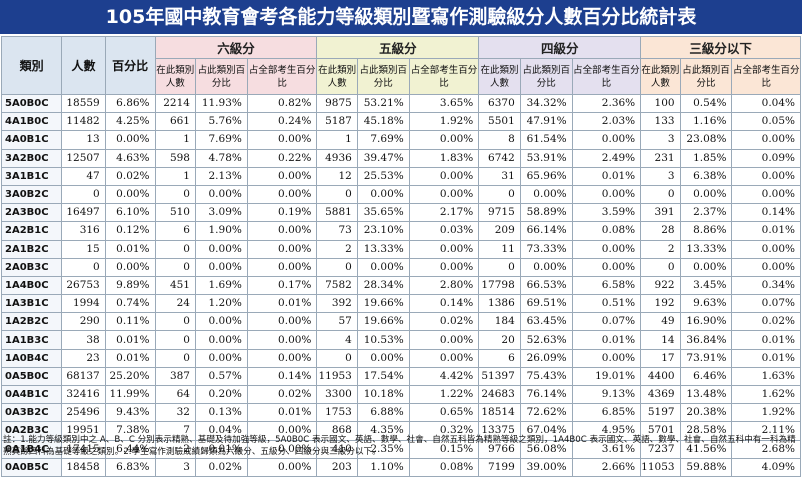  I want to click on cell-level3-count: 0, so click(660, 194).